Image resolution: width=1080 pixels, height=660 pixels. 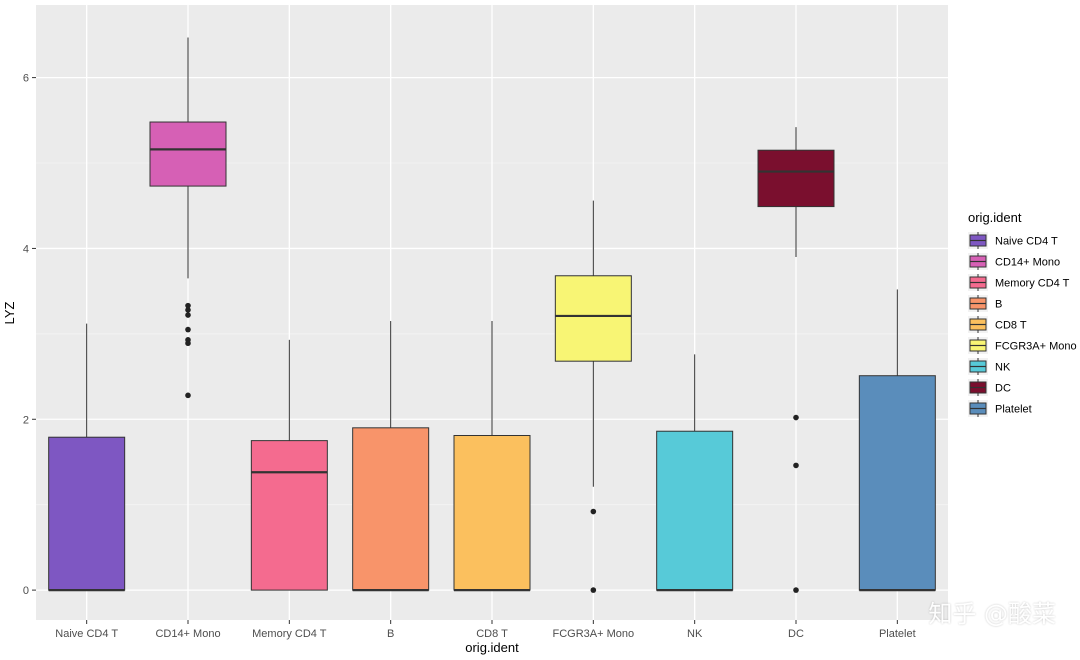 What do you see at coordinates (1003, 368) in the screenshot?
I see `legend-label: NK` at bounding box center [1003, 368].